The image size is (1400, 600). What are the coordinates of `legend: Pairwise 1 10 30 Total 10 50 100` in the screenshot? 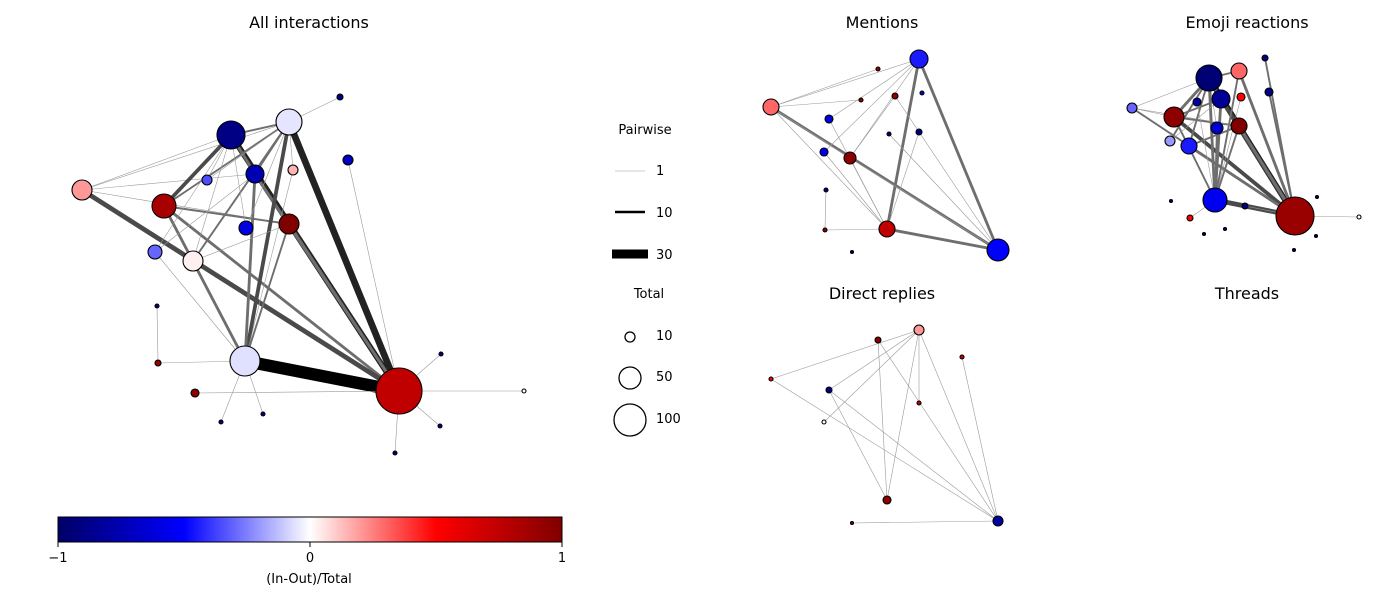 It's located at (646, 280).